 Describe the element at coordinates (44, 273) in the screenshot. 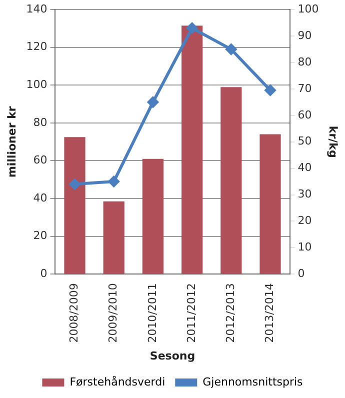

I see `y-tick-label: 0` at that location.